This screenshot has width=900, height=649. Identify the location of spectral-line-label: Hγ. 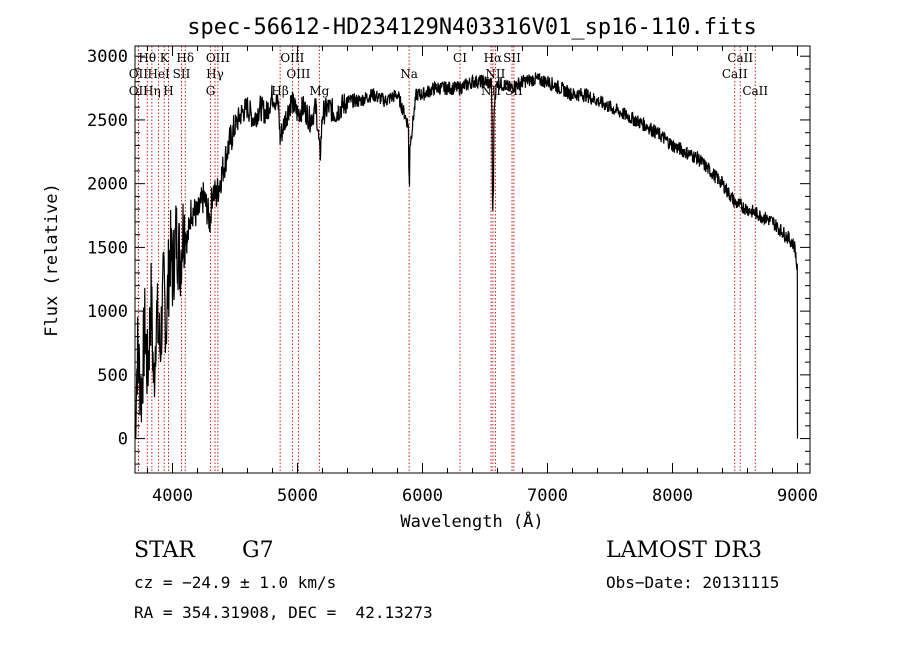
(215, 74).